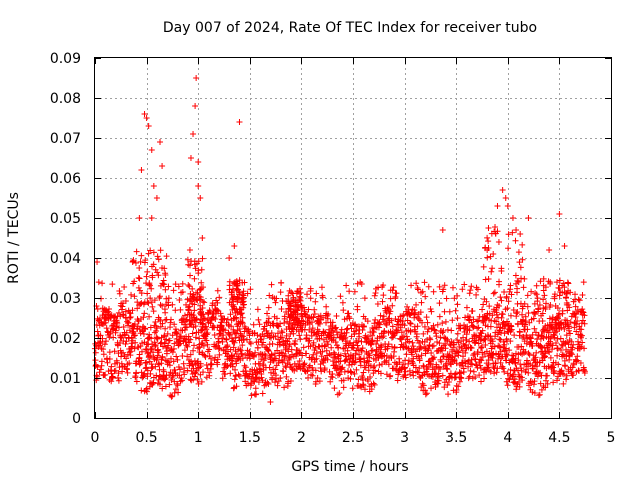 This screenshot has width=640, height=485. Describe the element at coordinates (65, 59) in the screenshot. I see `y-tick-label: 0.09` at that location.